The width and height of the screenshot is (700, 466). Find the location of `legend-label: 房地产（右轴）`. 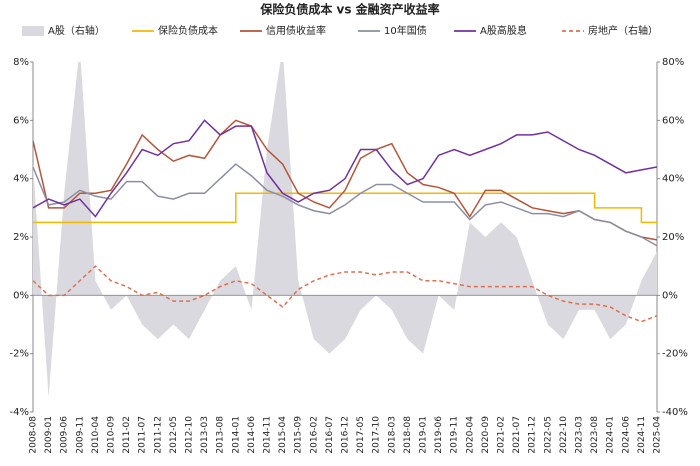

legend-label: 房地产（右轴） is located at coordinates (623, 30).